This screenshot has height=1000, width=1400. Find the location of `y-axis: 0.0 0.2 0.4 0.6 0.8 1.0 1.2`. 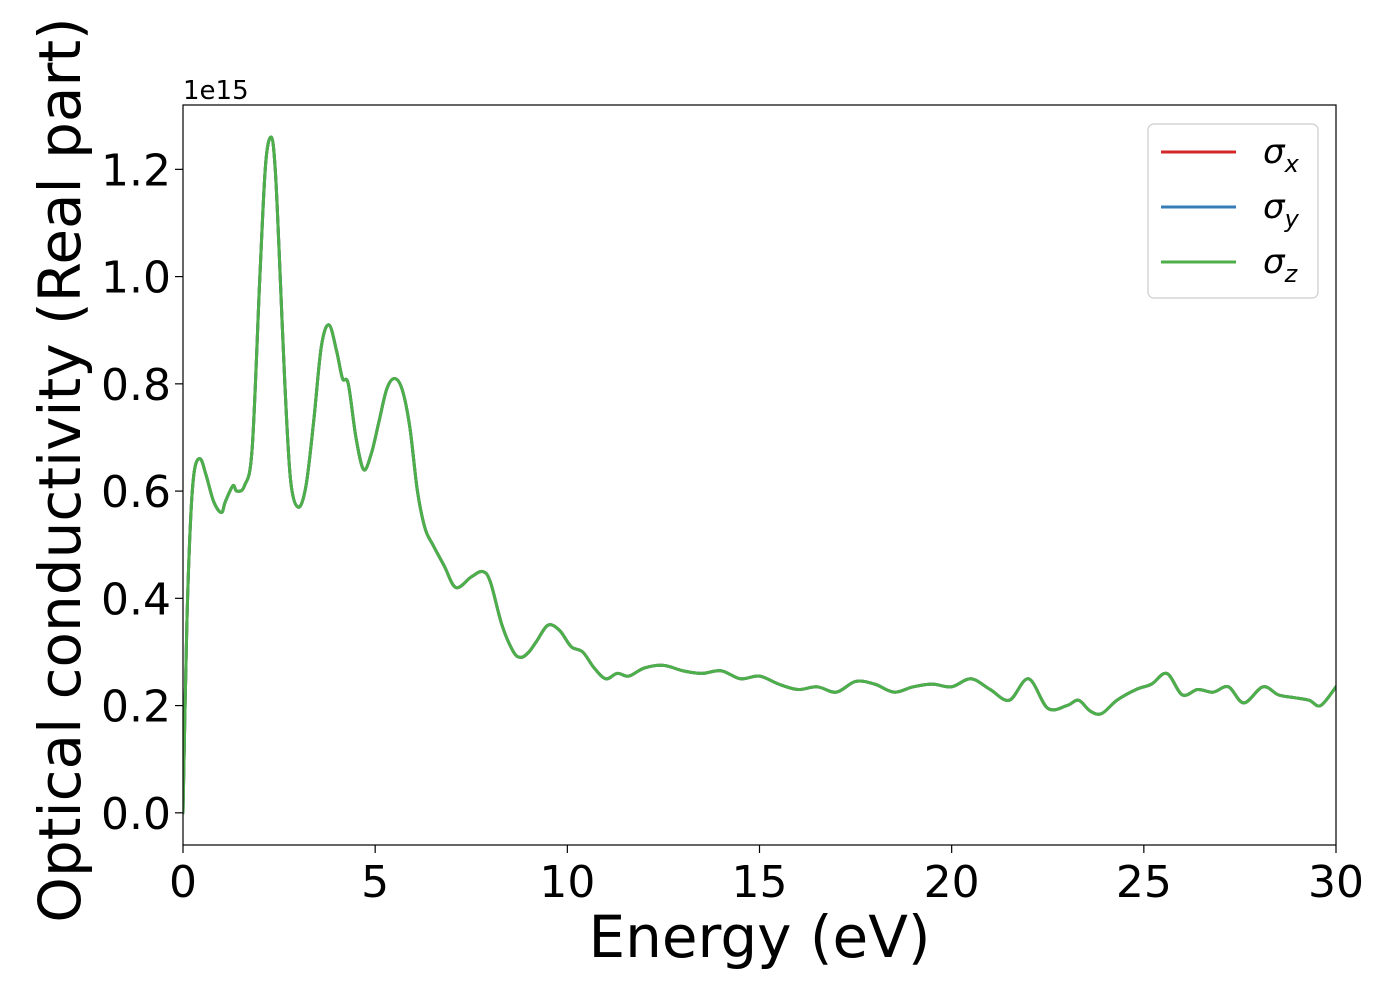

y-axis: 0.0 0.2 0.4 0.6 0.8 1.0 1.2 is located at coordinates (142, 492).